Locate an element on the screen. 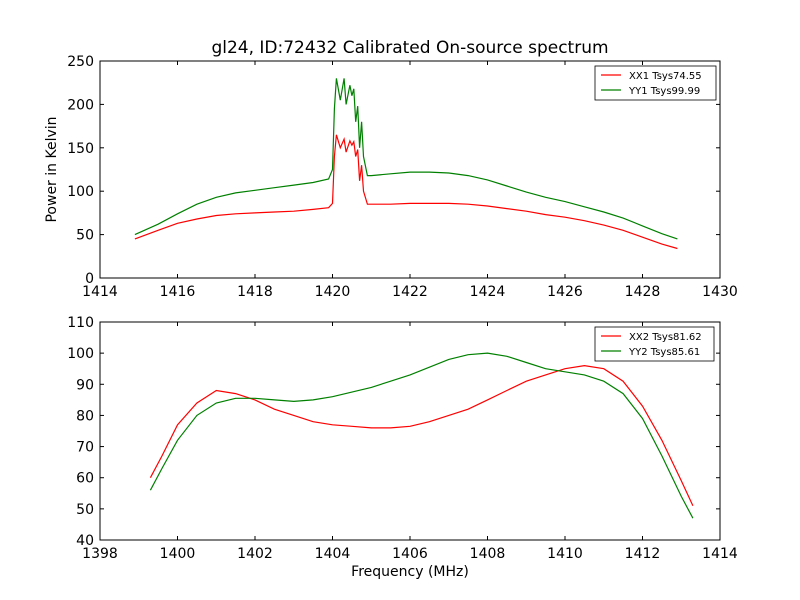  x-tick-label: 1398 is located at coordinates (100, 554).